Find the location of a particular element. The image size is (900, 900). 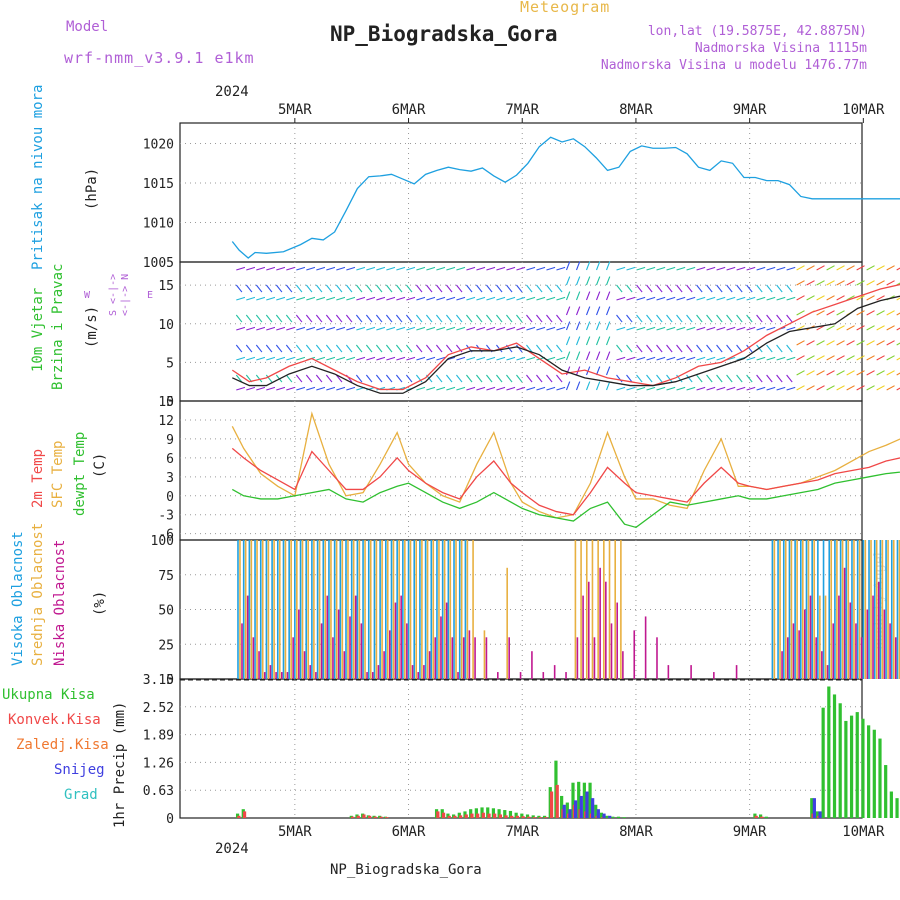

temp-tick-label: 6 is located at coordinates (170, 459).